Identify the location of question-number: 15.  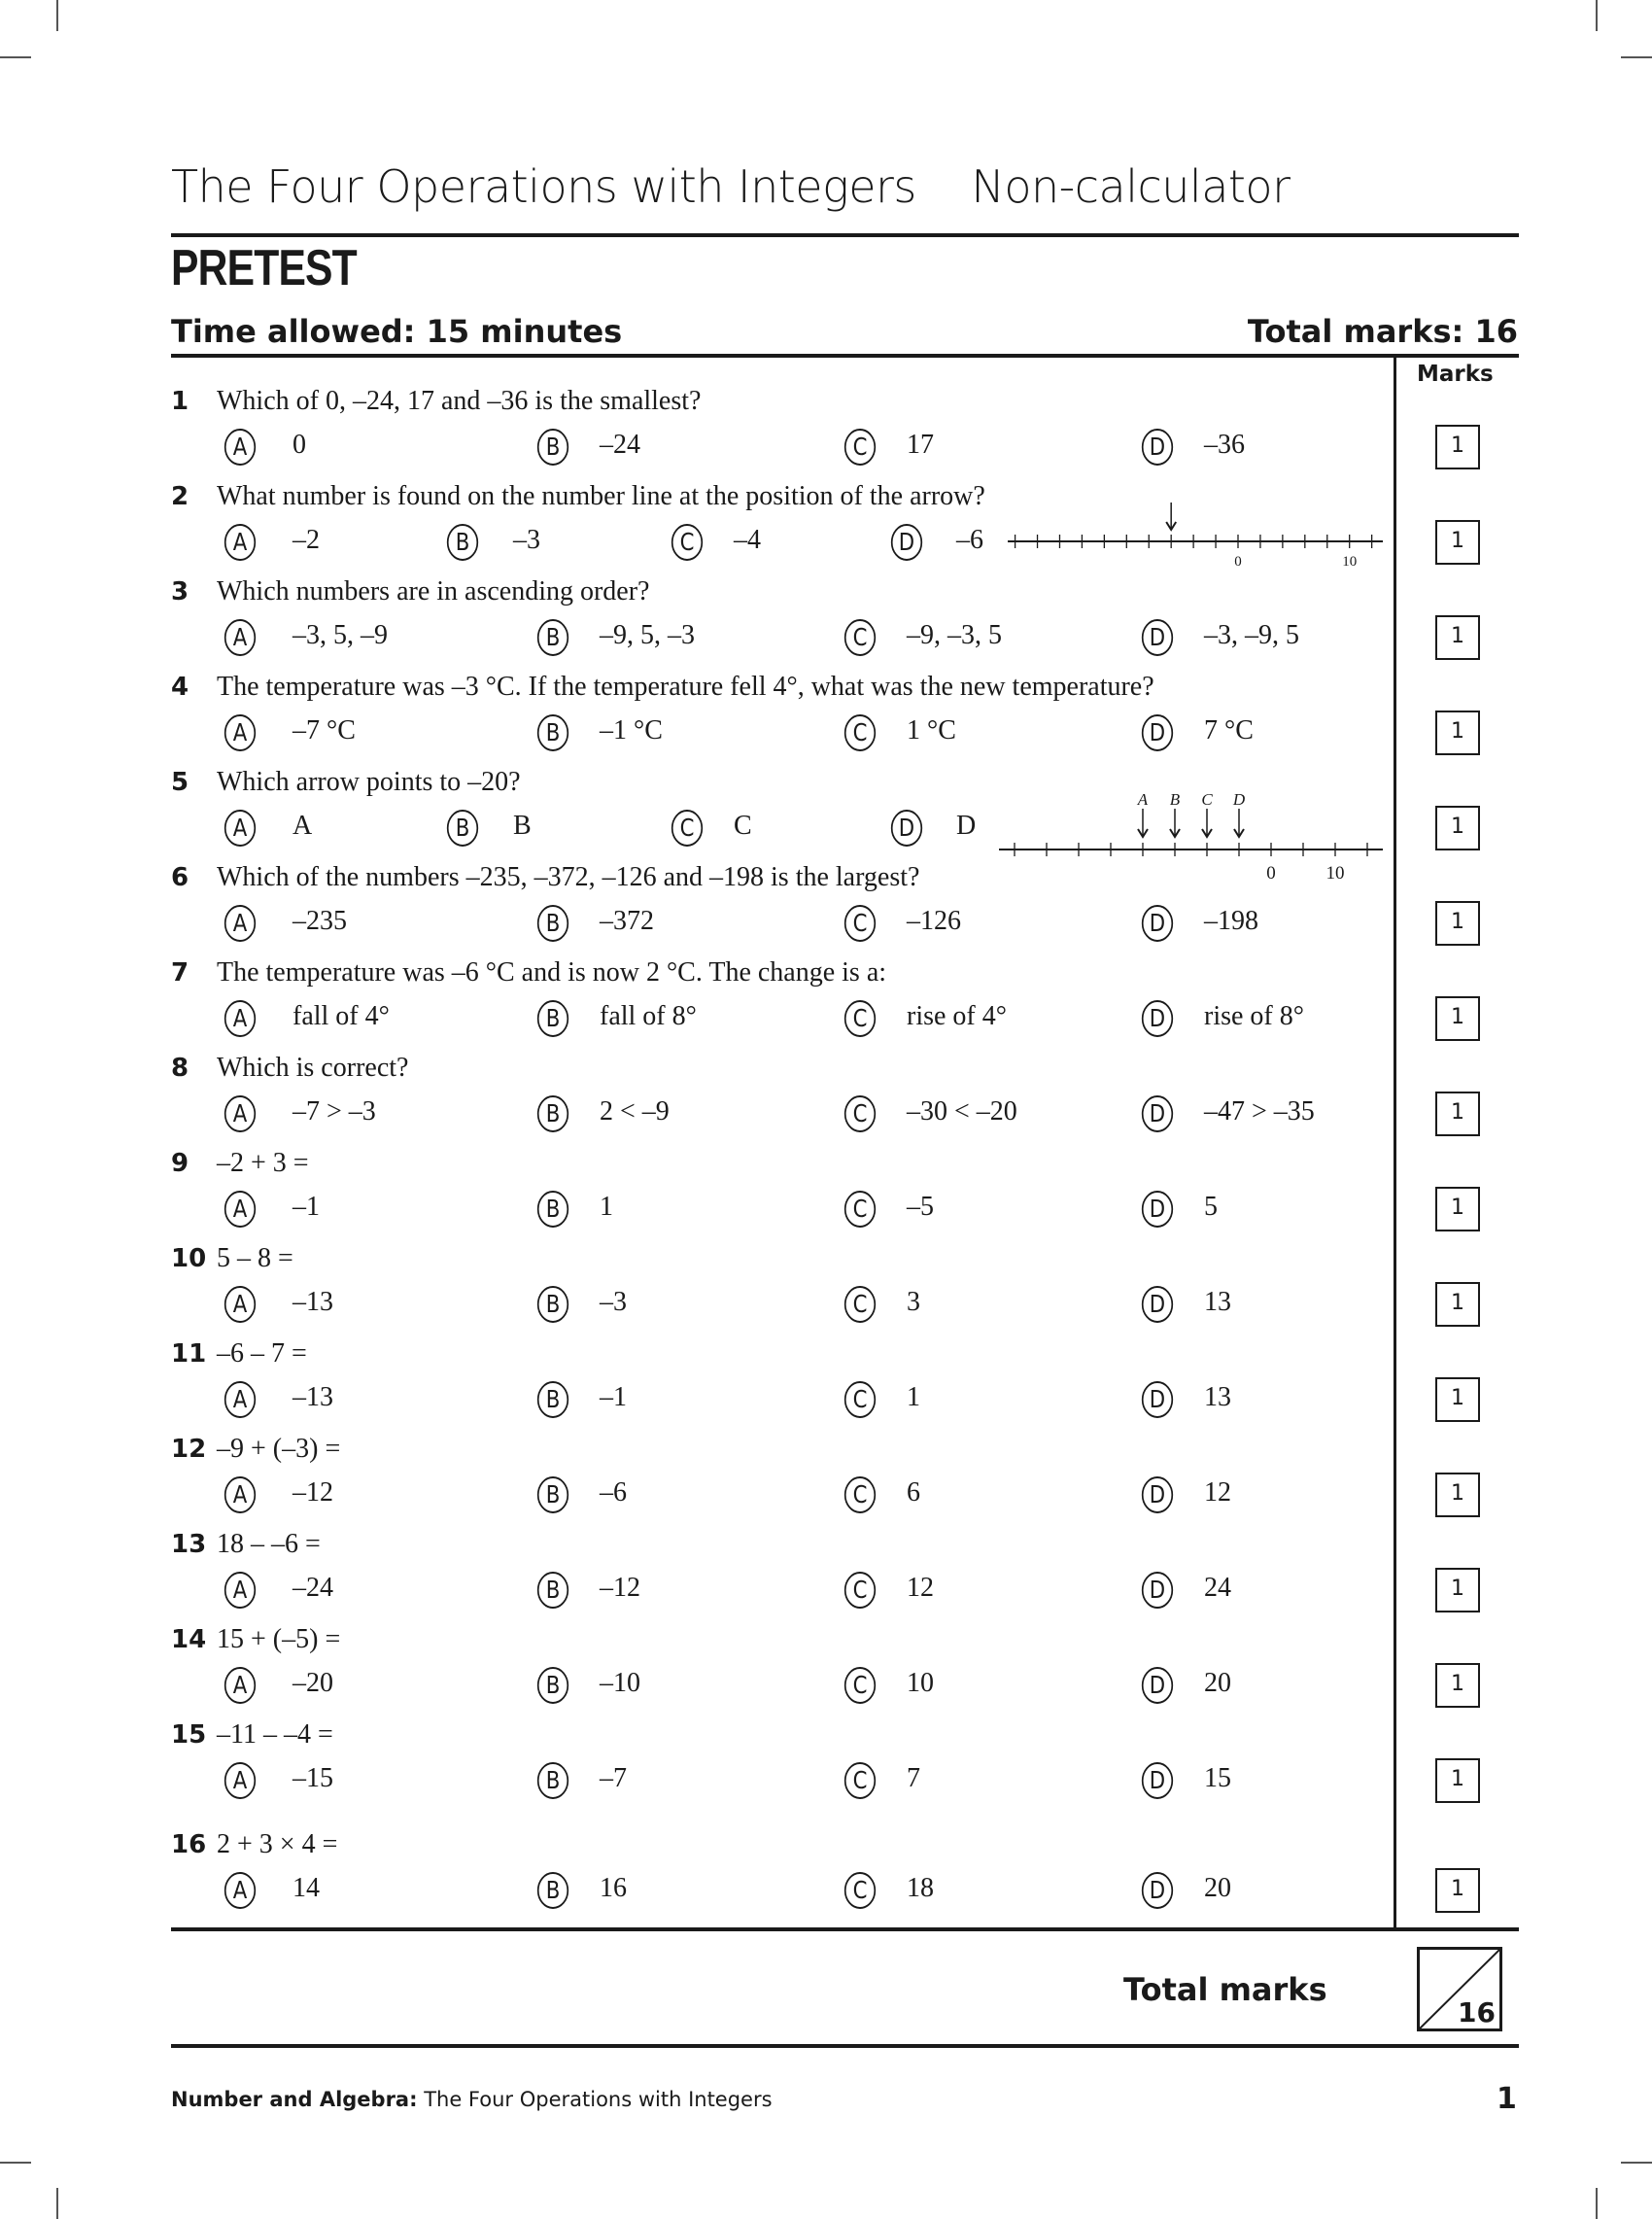
(189, 1735).